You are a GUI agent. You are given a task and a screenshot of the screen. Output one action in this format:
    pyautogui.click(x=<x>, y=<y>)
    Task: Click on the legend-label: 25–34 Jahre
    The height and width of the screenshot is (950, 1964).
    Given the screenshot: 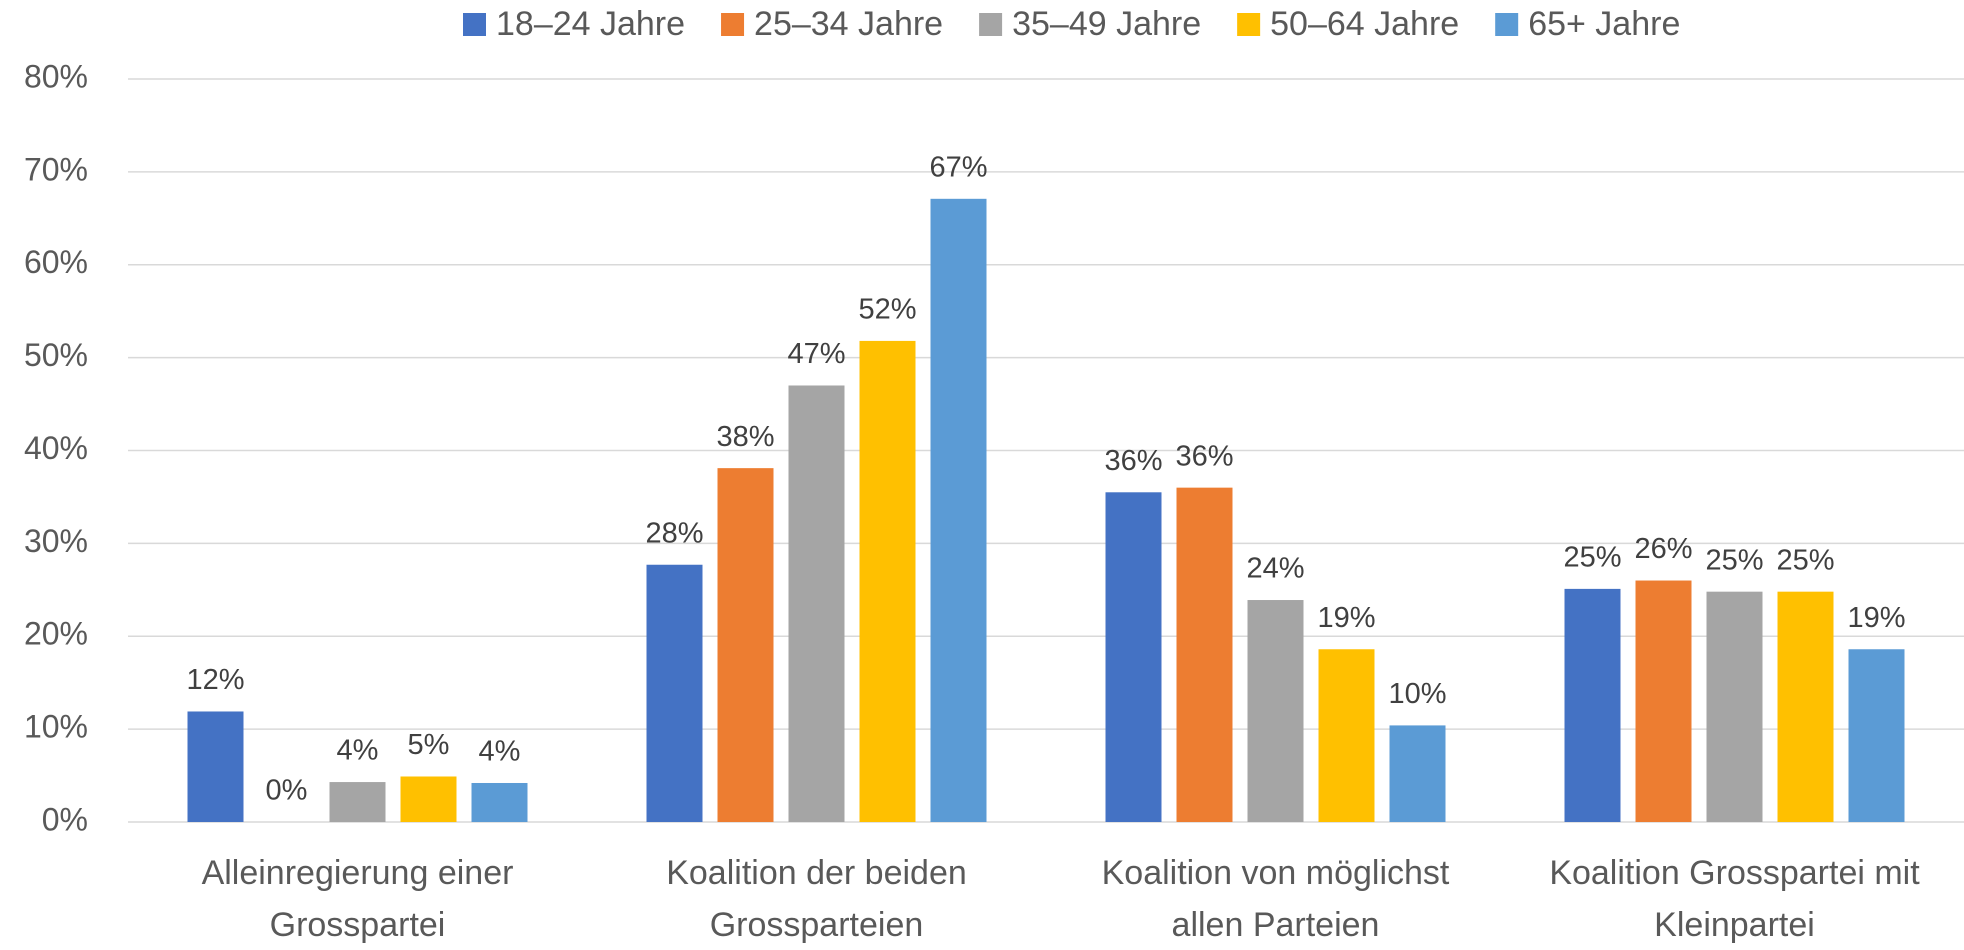 What is the action you would take?
    pyautogui.click(x=848, y=24)
    